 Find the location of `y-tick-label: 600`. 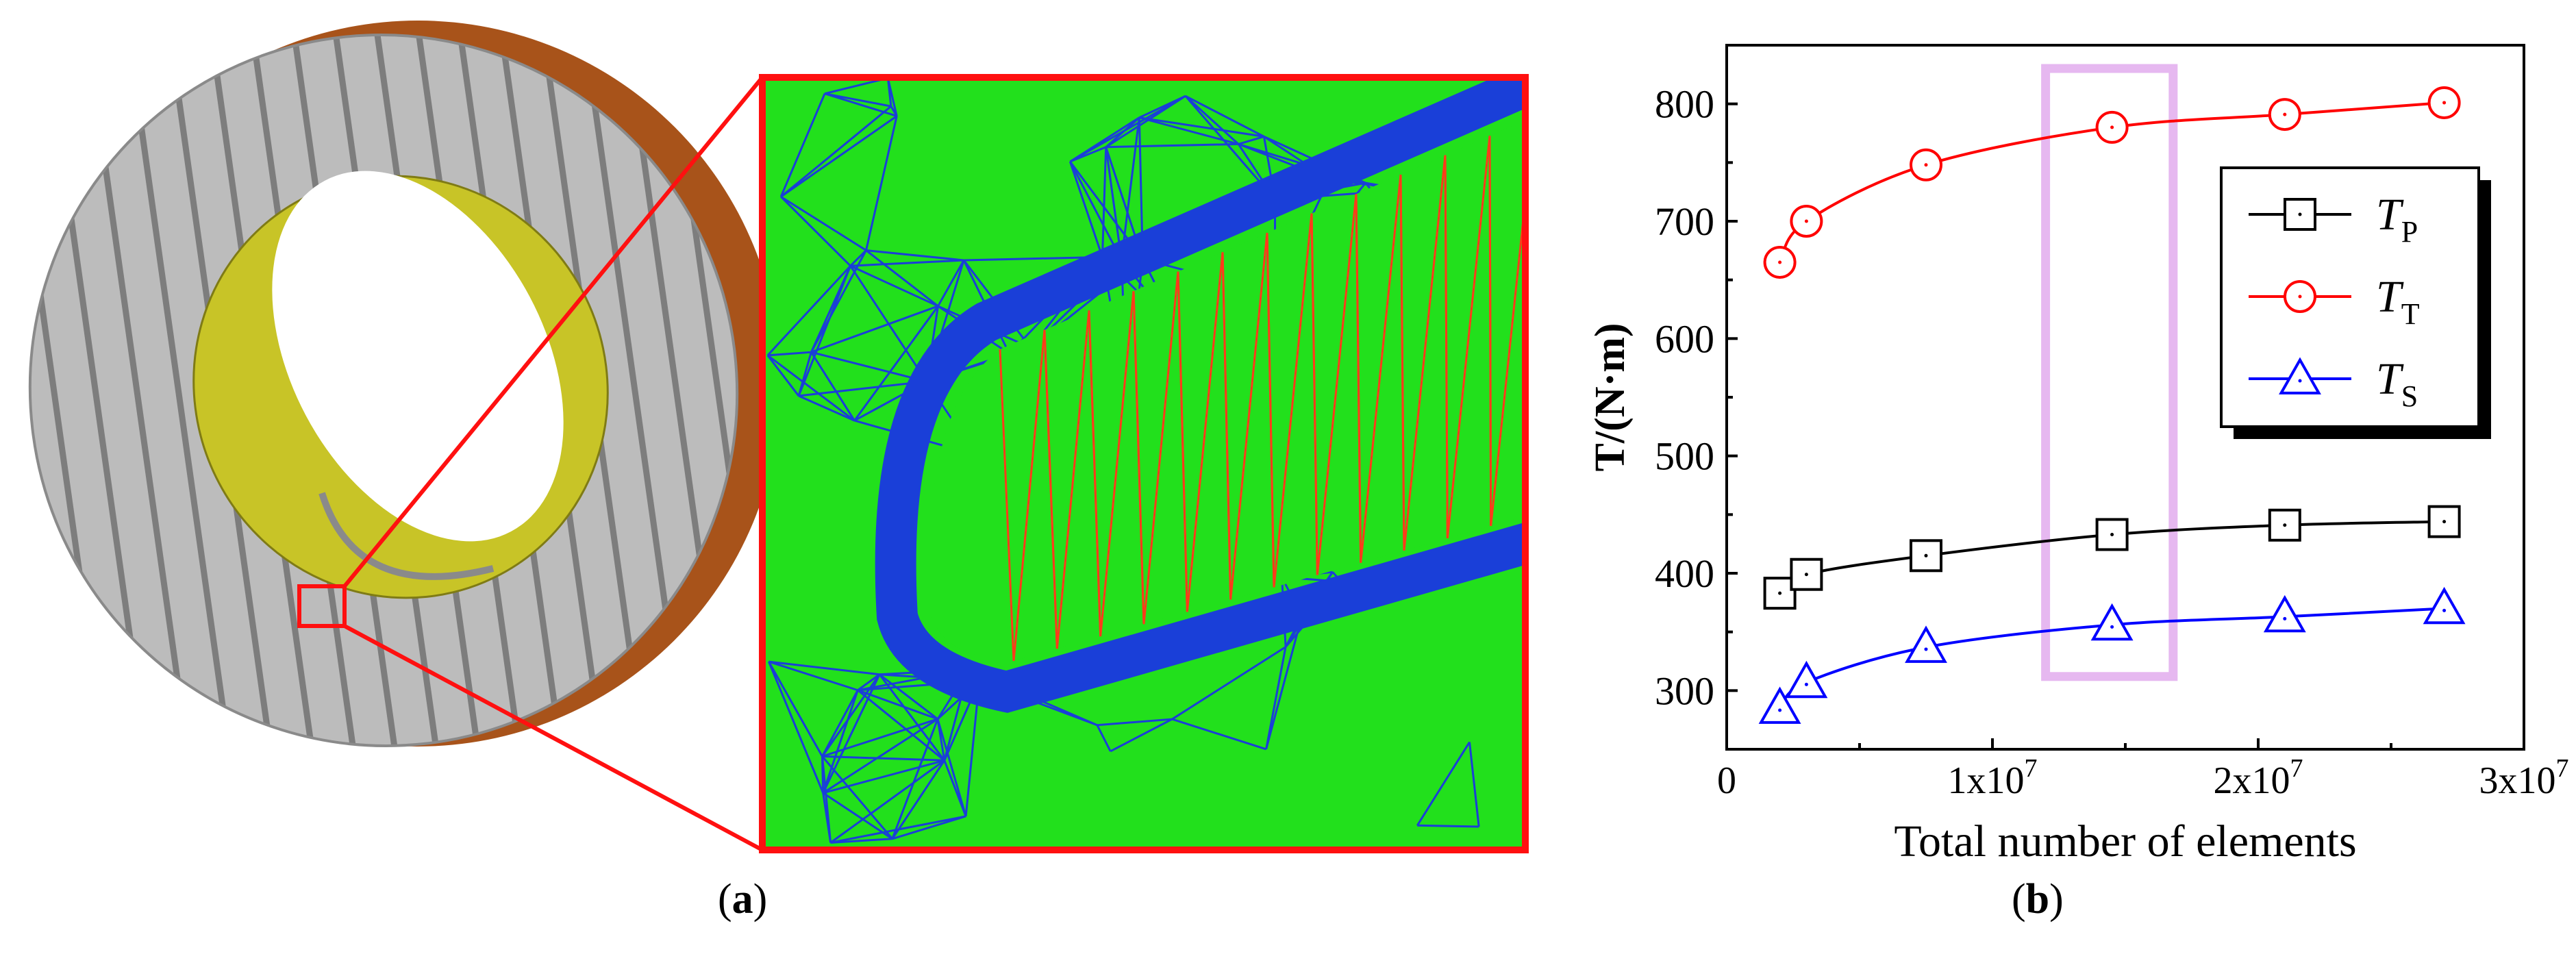

y-tick-label: 600 is located at coordinates (1684, 338).